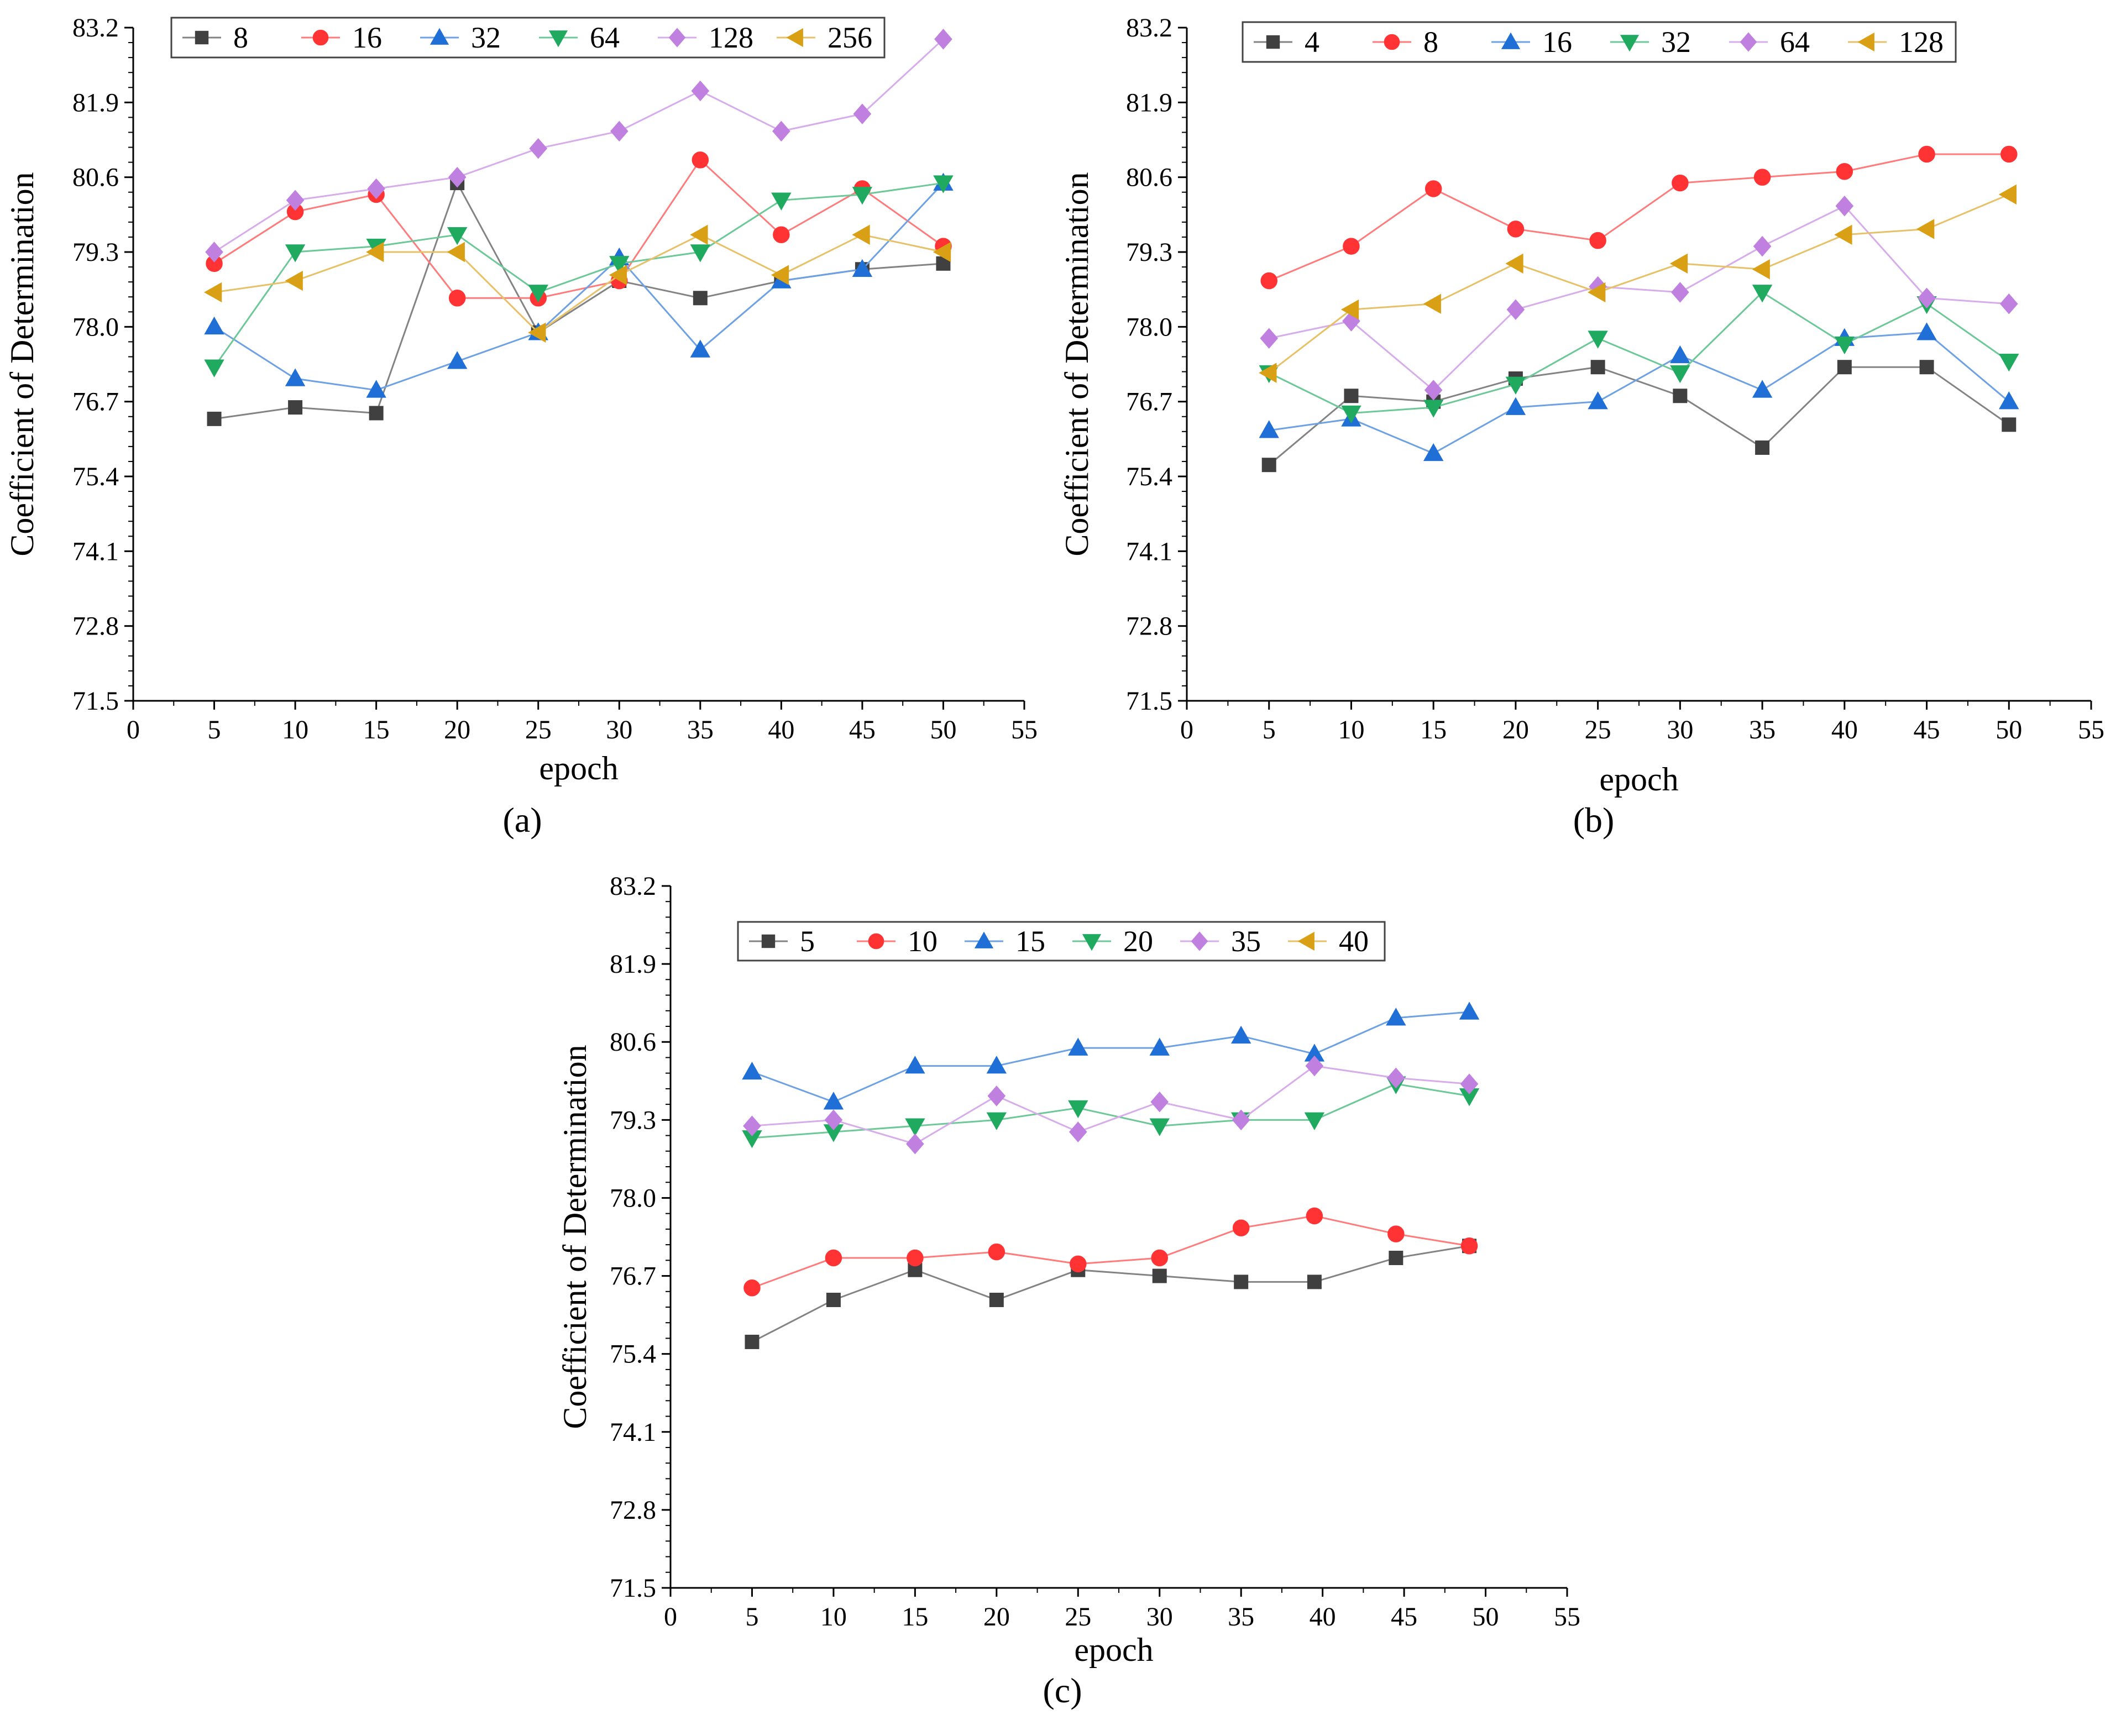 This screenshot has width=2121, height=1736. I want to click on x-tick-label: 50, so click(943, 730).